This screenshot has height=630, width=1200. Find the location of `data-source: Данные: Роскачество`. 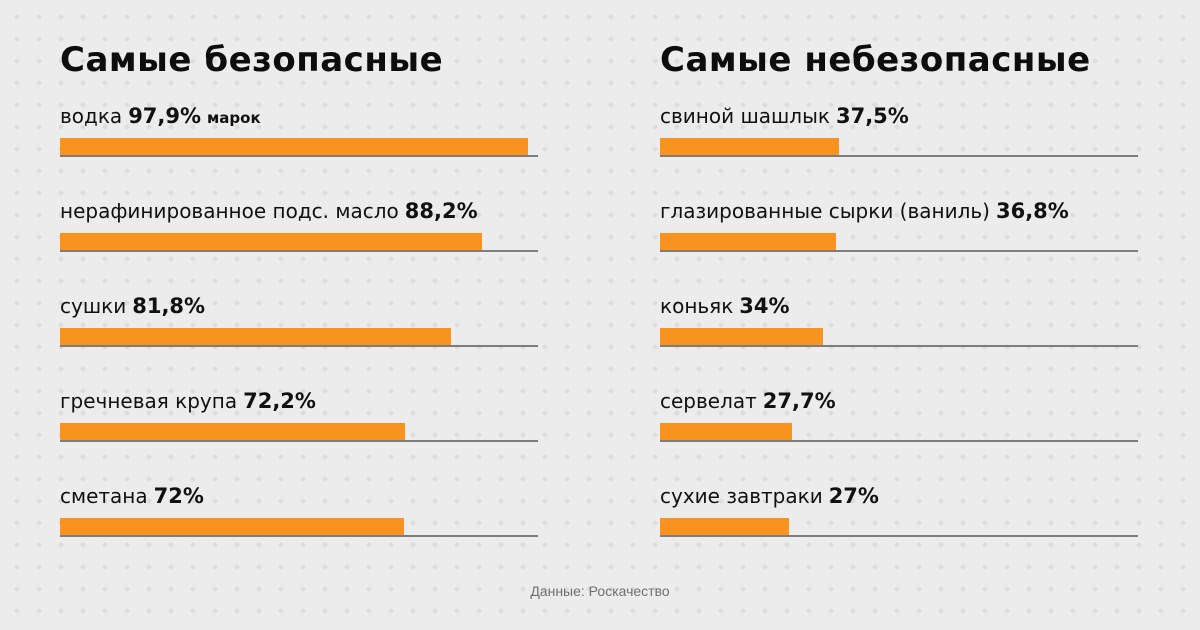

data-source: Данные: Роскачество is located at coordinates (600, 591).